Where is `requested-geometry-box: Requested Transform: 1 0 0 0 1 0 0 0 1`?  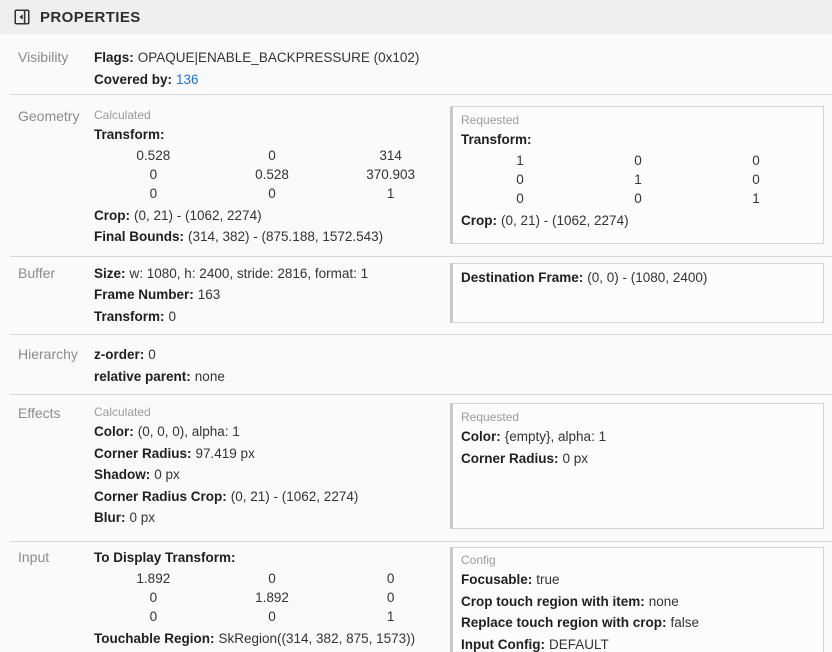 requested-geometry-box: Requested Transform: 1 0 0 0 1 0 0 0 1 is located at coordinates (637, 175).